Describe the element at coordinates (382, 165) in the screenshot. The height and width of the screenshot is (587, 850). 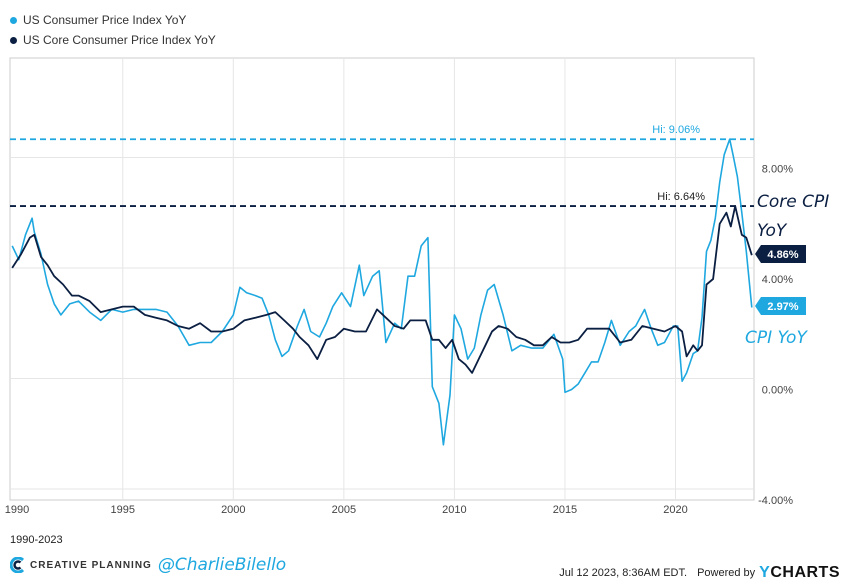
I see `reference-lines: Hi: 9.06% Hi: 6.64%` at that location.